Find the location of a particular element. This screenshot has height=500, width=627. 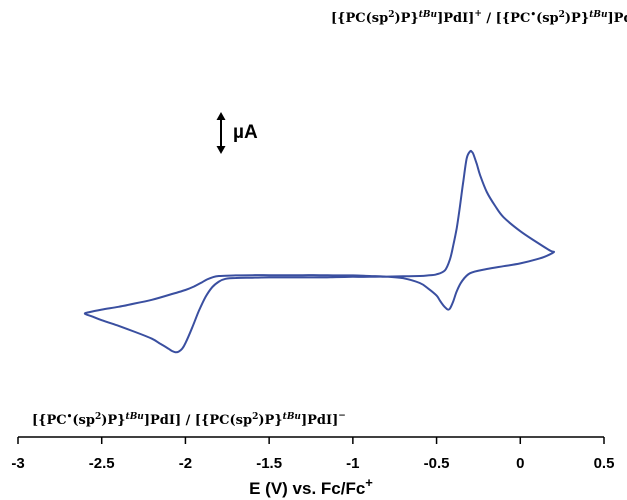

x-tick-label: 0.5 is located at coordinates (604, 463).